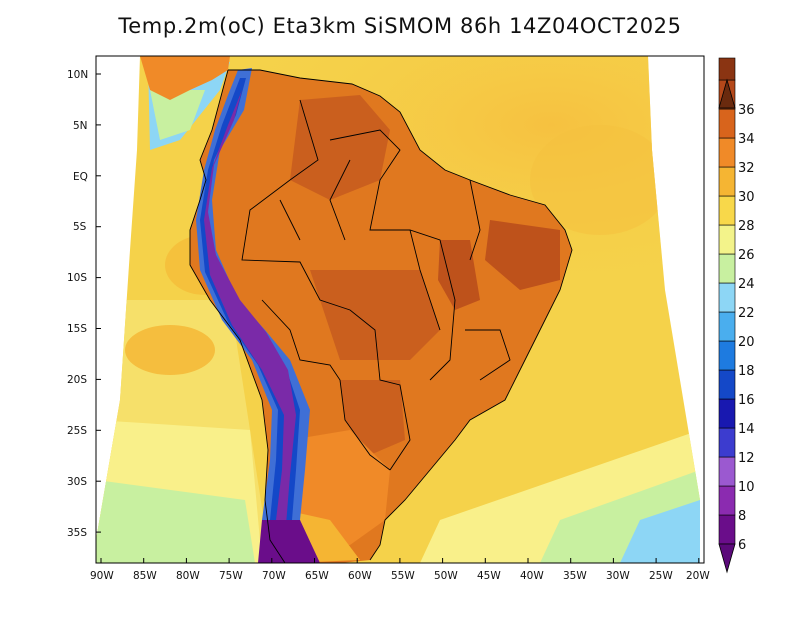 The height and width of the screenshot is (618, 800). What do you see at coordinates (746, 342) in the screenshot?
I see `colorbar-label: 20` at bounding box center [746, 342].